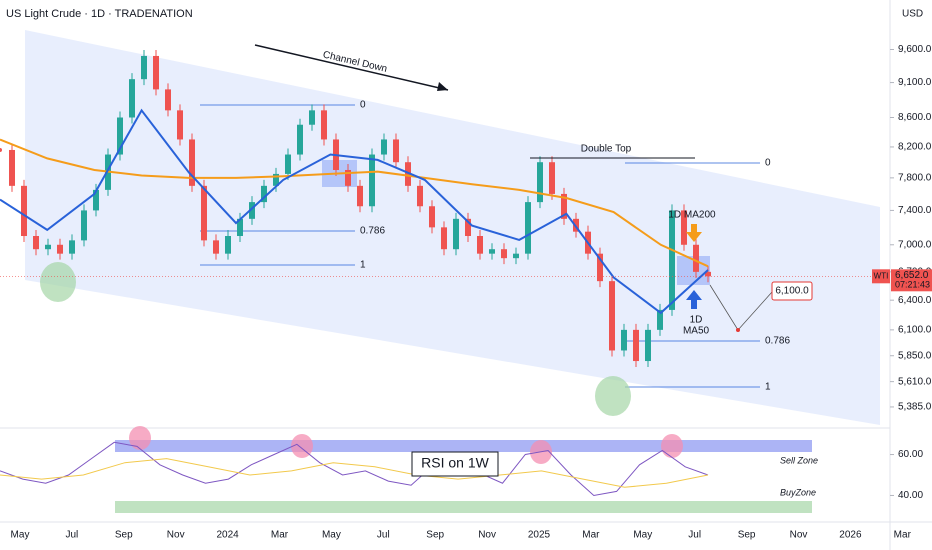  I want to click on annotation: 1D, so click(696, 320).